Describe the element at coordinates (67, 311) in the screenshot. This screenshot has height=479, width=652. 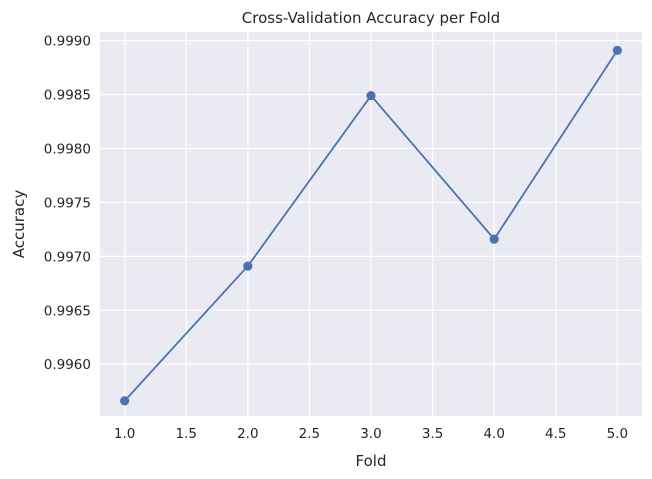
I see `y-tick-label: 0.9965` at that location.